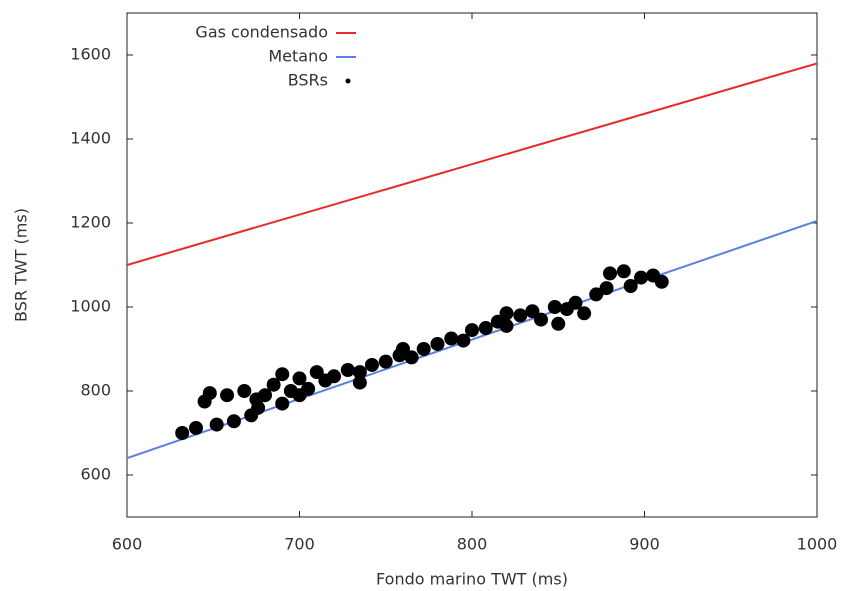 This screenshot has width=848, height=591. What do you see at coordinates (127, 544) in the screenshot?
I see `x-tick-label: 600` at bounding box center [127, 544].